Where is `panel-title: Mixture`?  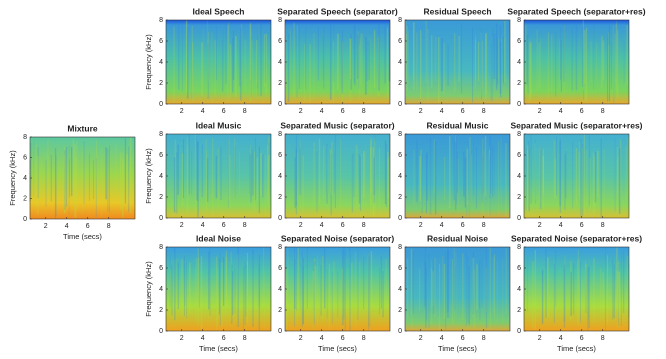
panel-title: Mixture is located at coordinates (82, 128).